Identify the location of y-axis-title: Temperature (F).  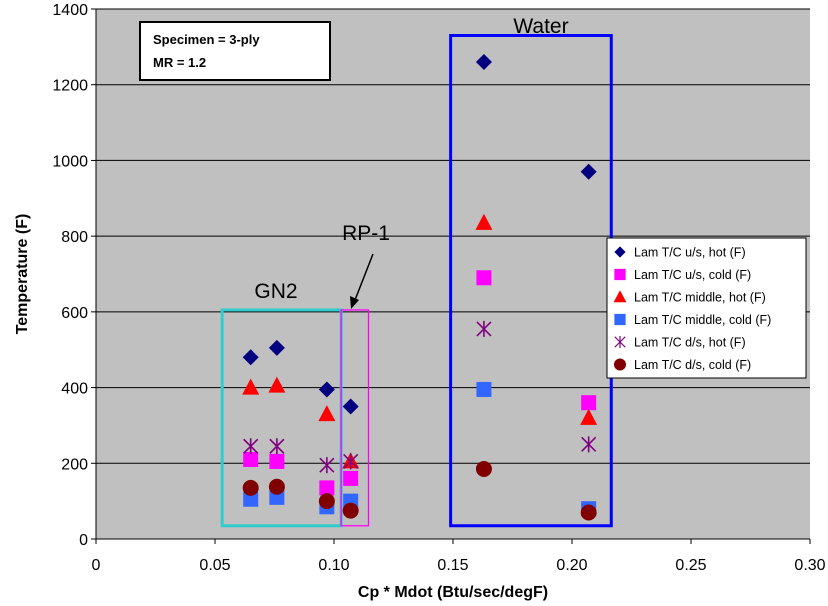
(22, 274).